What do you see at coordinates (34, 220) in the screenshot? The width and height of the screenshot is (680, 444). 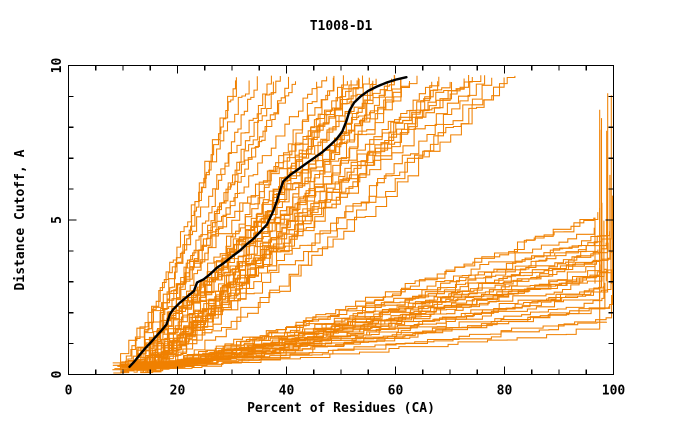 I see `margin-mask-left` at bounding box center [34, 220].